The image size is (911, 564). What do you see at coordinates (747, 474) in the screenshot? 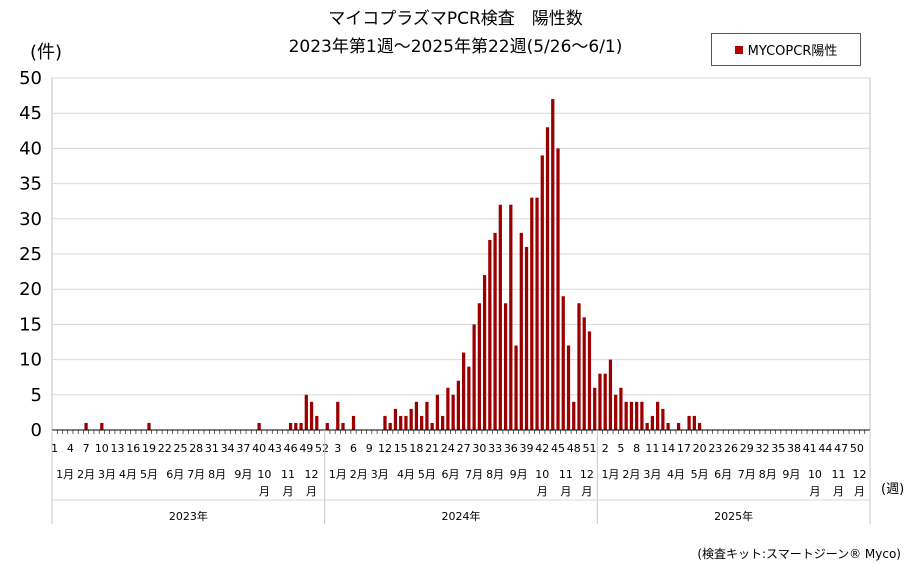
I see `month-label: 7月` at bounding box center [747, 474].